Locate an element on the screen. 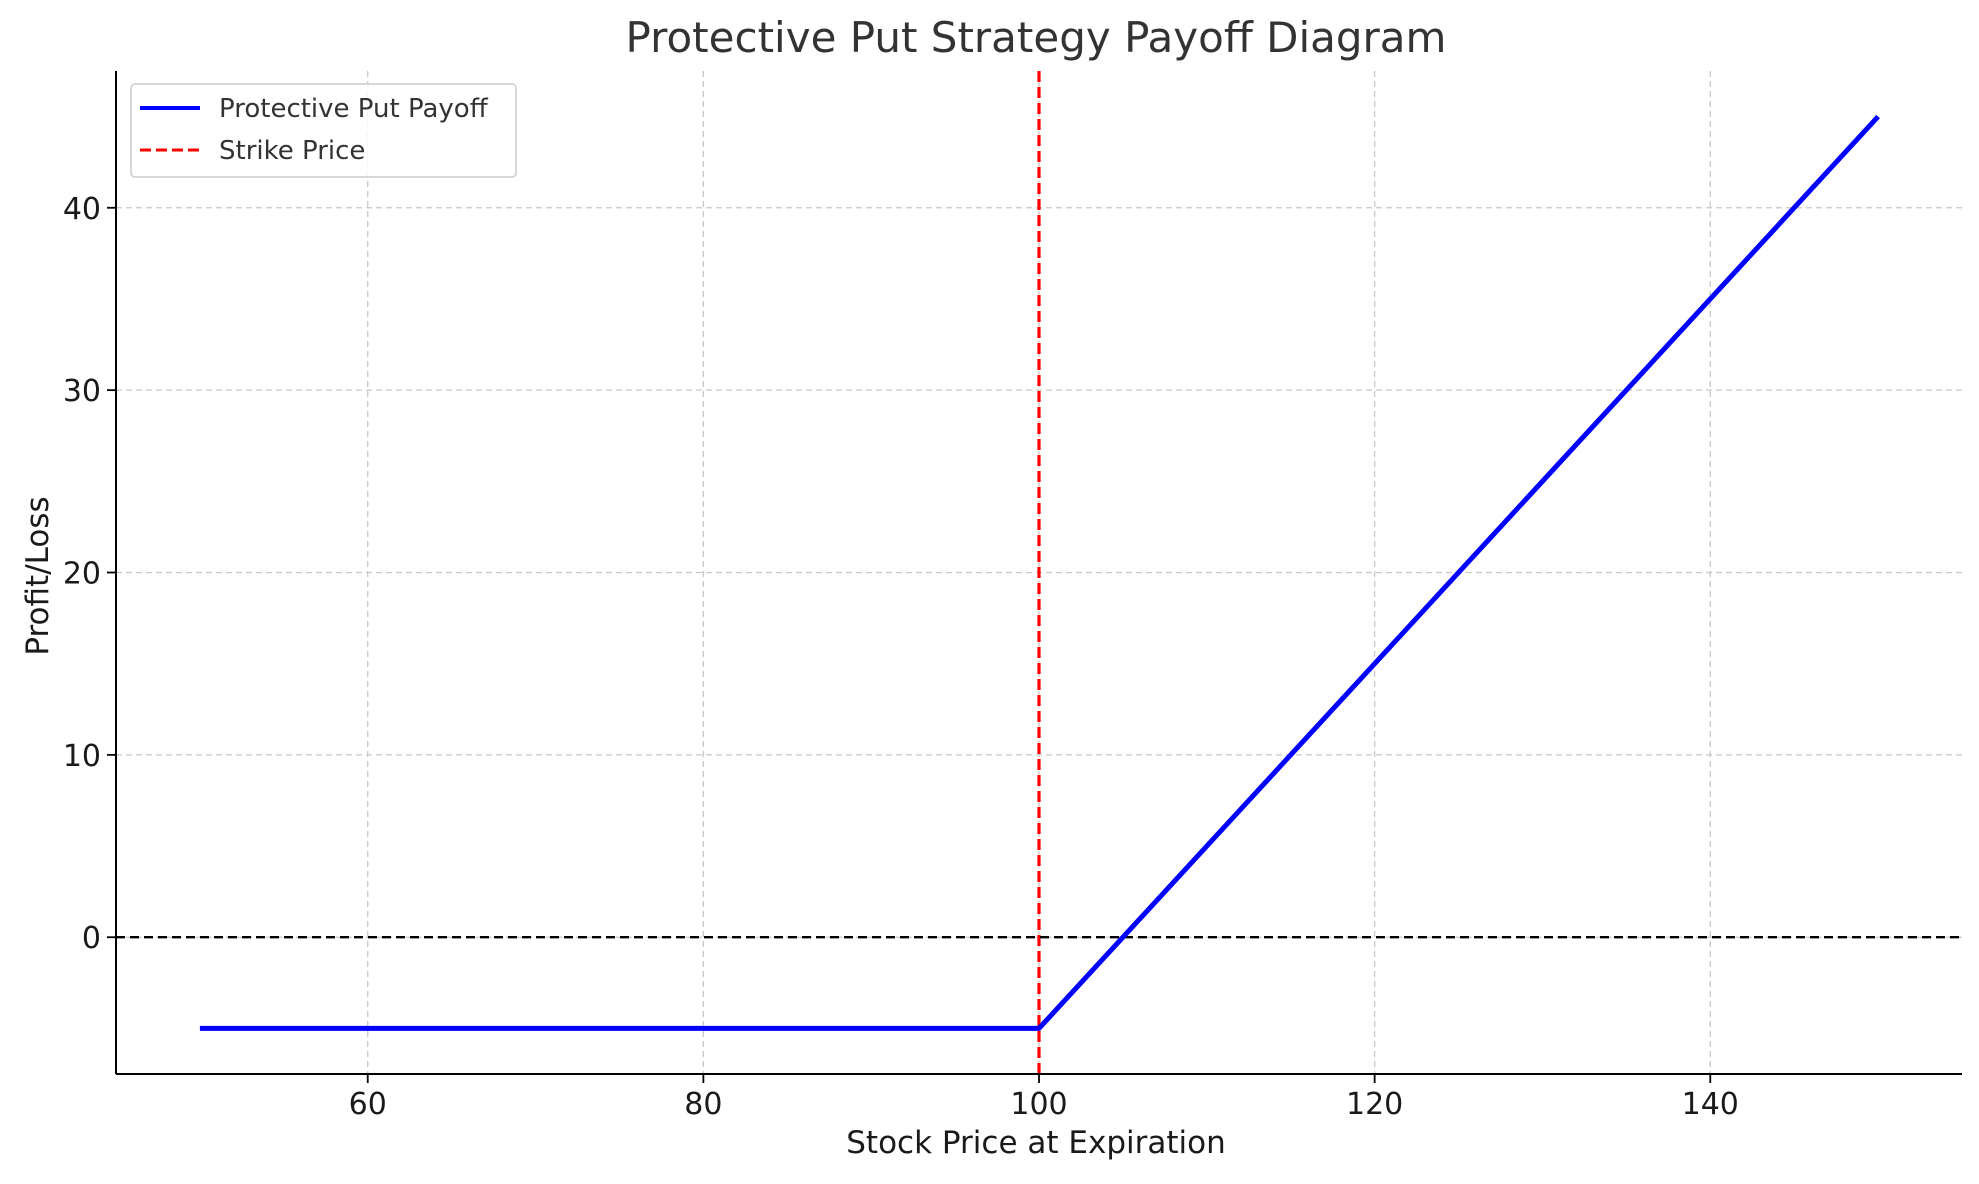  x-tick-label: 80 is located at coordinates (703, 1104).